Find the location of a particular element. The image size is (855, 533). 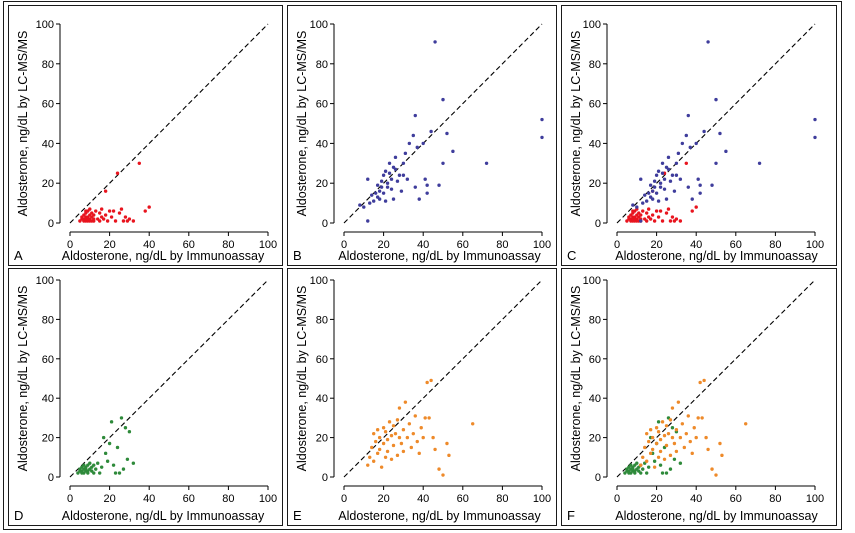

series-blue is located at coordinates (724, 131).